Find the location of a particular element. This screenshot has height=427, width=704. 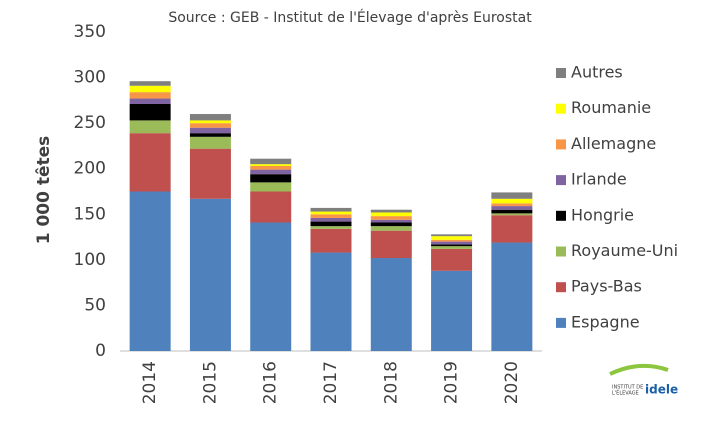

y-tick-label: 100 is located at coordinates (90, 260).